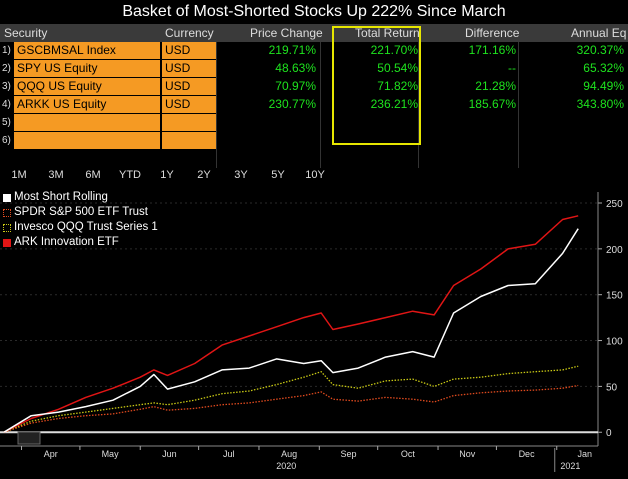  Describe the element at coordinates (86, 227) in the screenshot. I see `legend-label: Invesco QQQ Trust Series 1` at that location.